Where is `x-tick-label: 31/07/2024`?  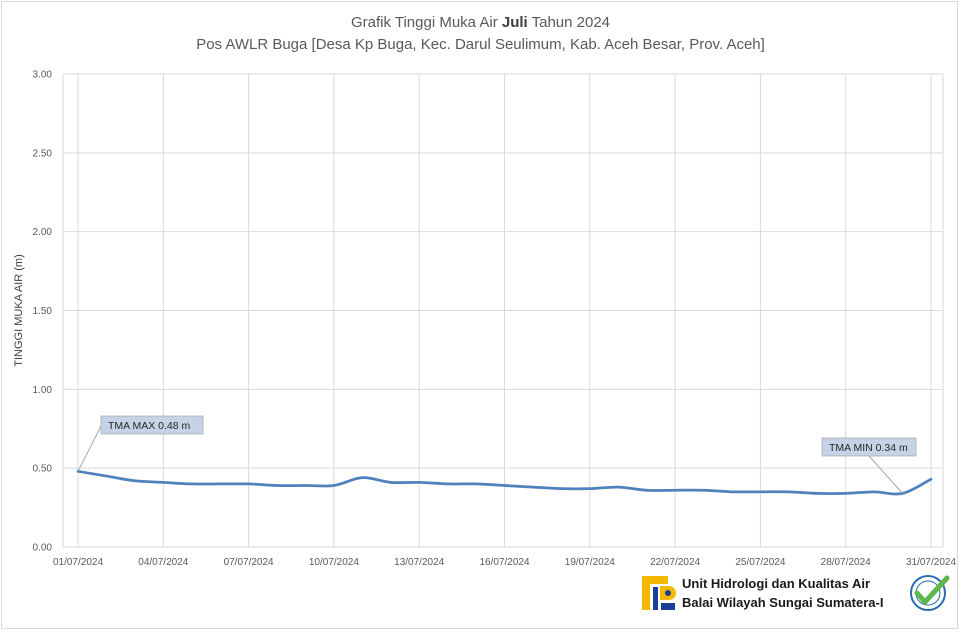 x-tick-label: 31/07/2024 is located at coordinates (931, 562).